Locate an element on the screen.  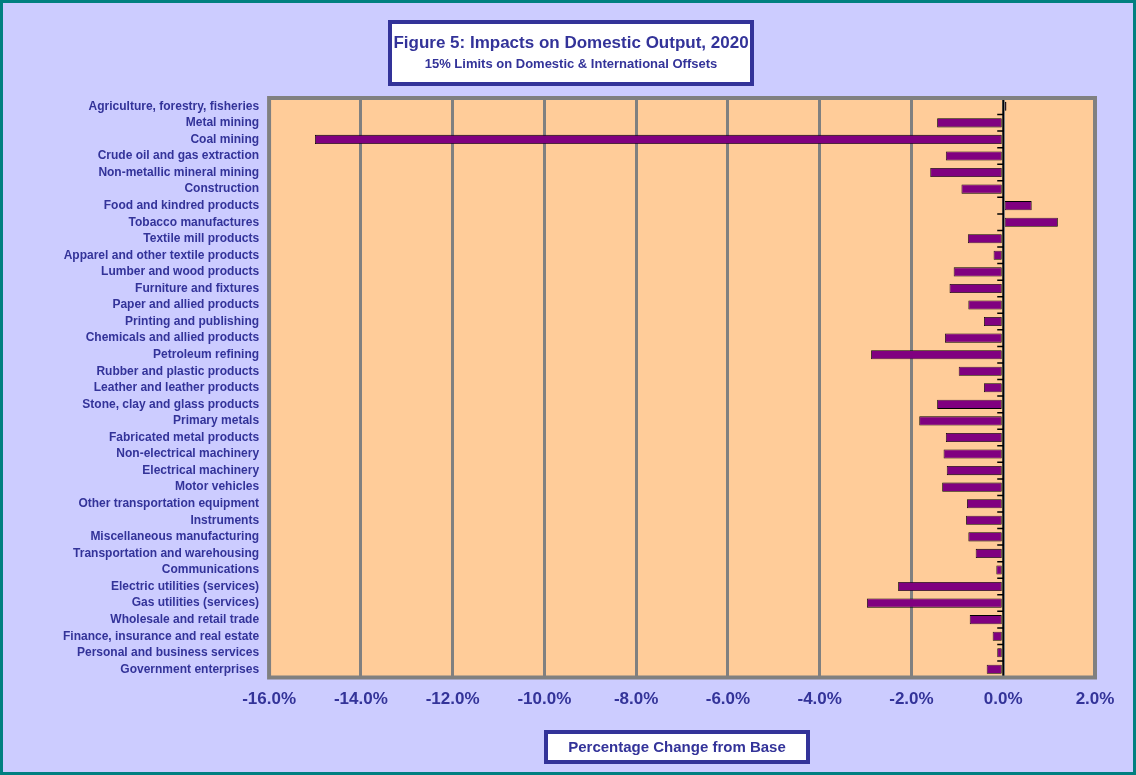
y-tick-label: Petroleum refining is located at coordinates (206, 353).